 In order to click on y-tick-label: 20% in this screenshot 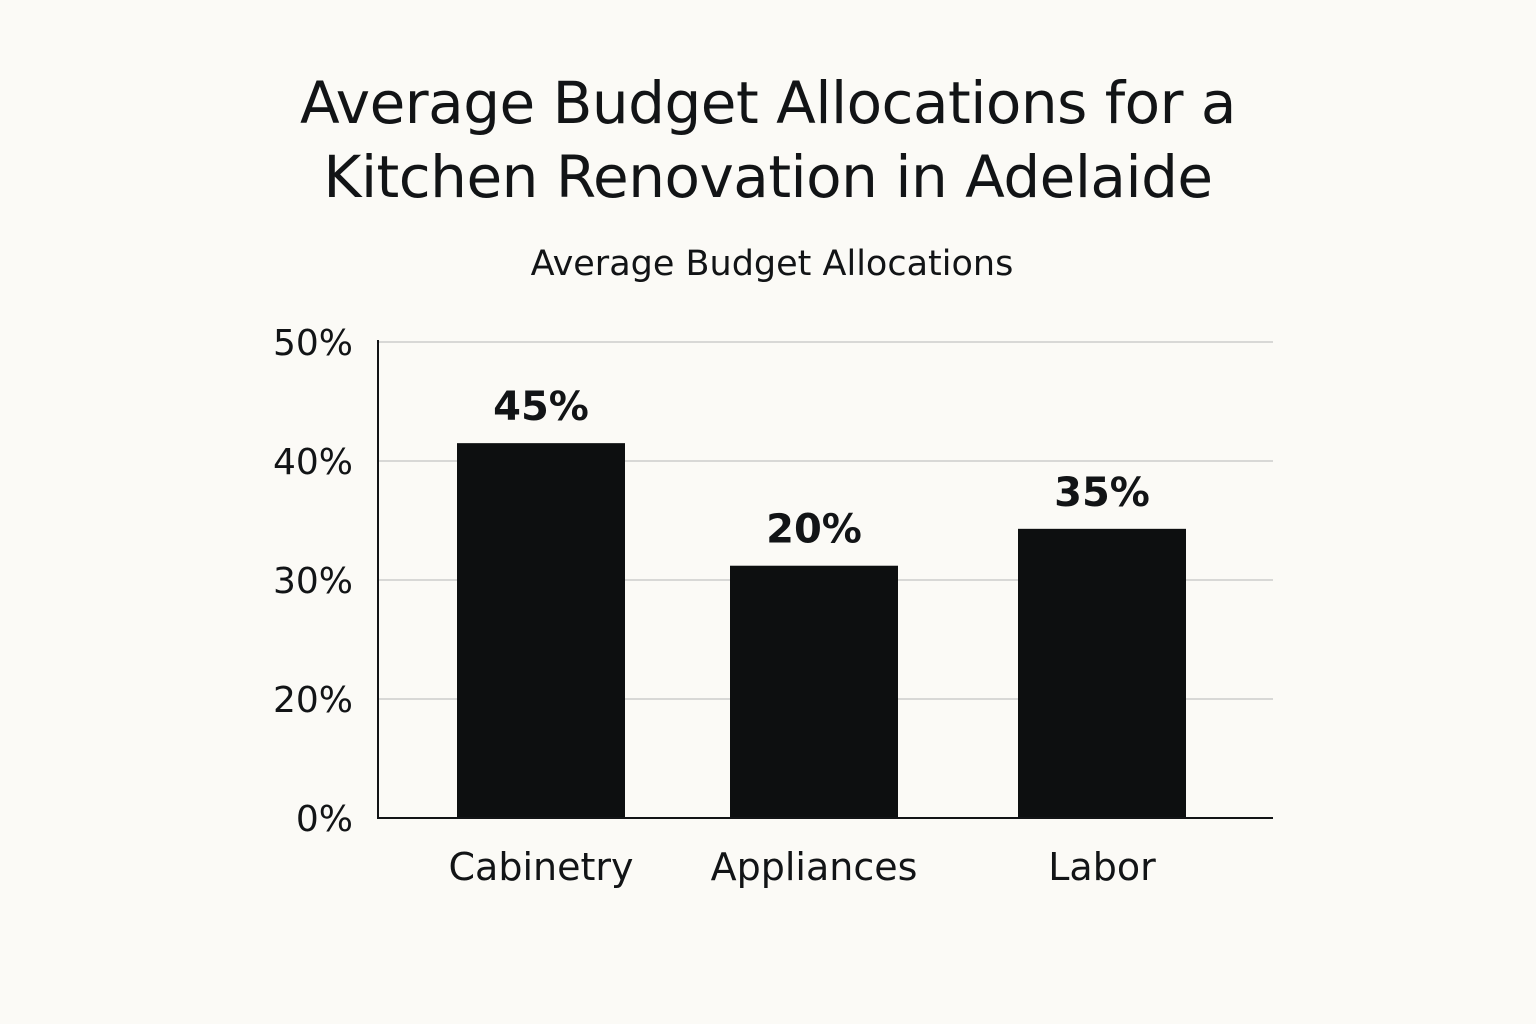, I will do `click(313, 700)`.